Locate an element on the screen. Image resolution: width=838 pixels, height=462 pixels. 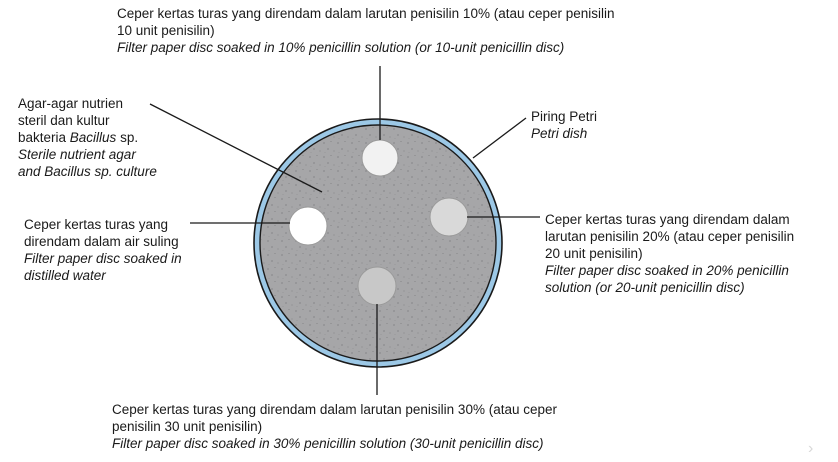
label-text-species: bakteria Bacillus sp. is located at coordinates (87, 137).